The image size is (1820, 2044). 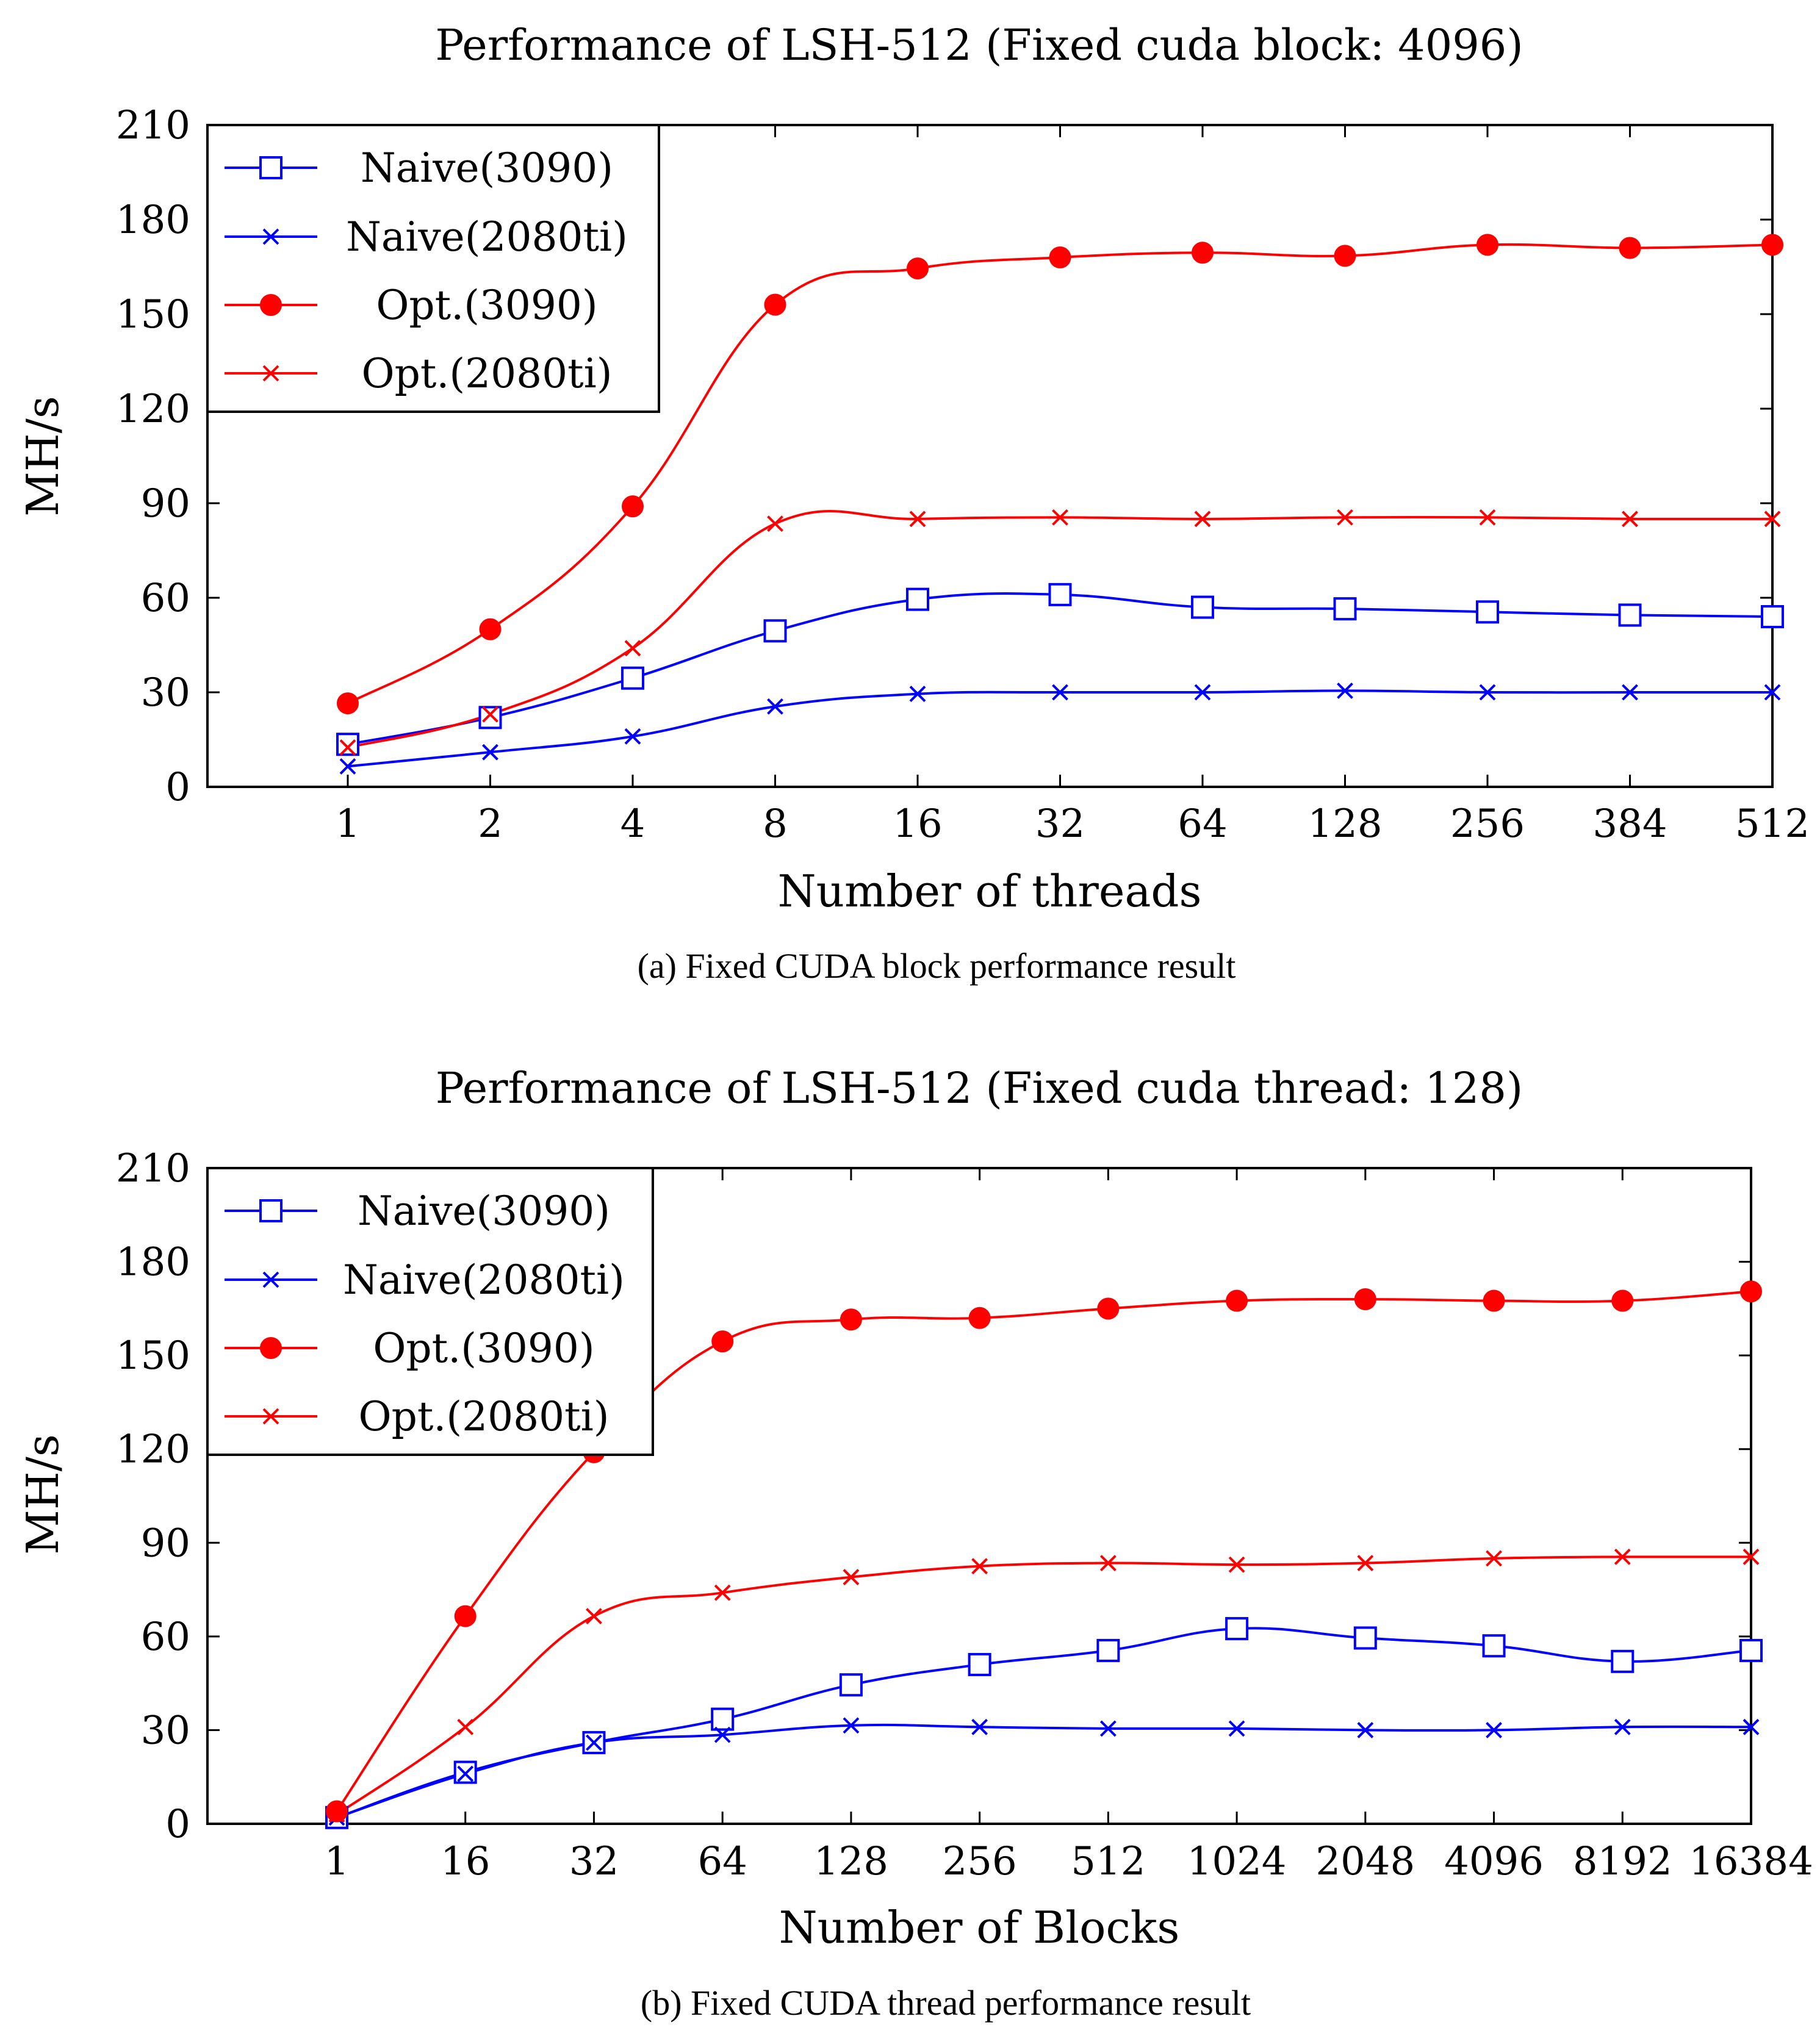 What do you see at coordinates (337, 1861) in the screenshot?
I see `x-tick-label: 1` at bounding box center [337, 1861].